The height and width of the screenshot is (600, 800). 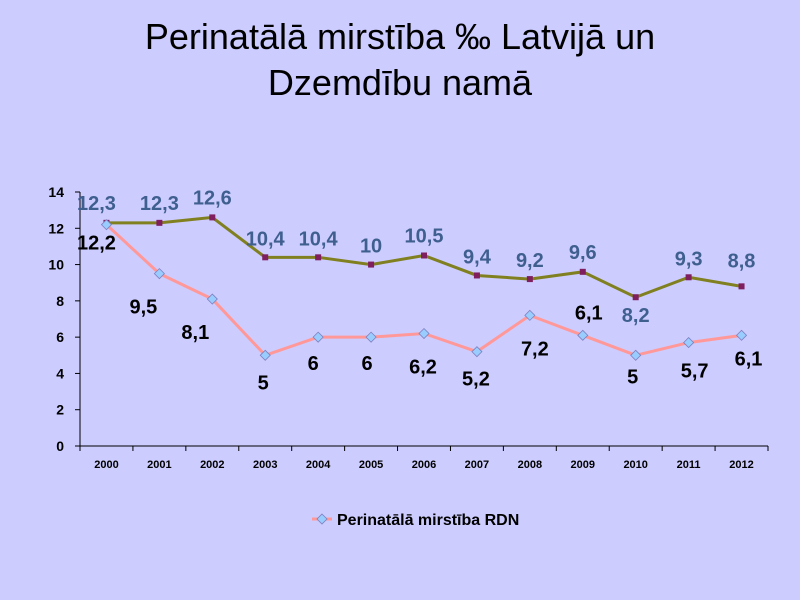 What do you see at coordinates (689, 259) in the screenshot?
I see `data-label-national: 9,3` at bounding box center [689, 259].